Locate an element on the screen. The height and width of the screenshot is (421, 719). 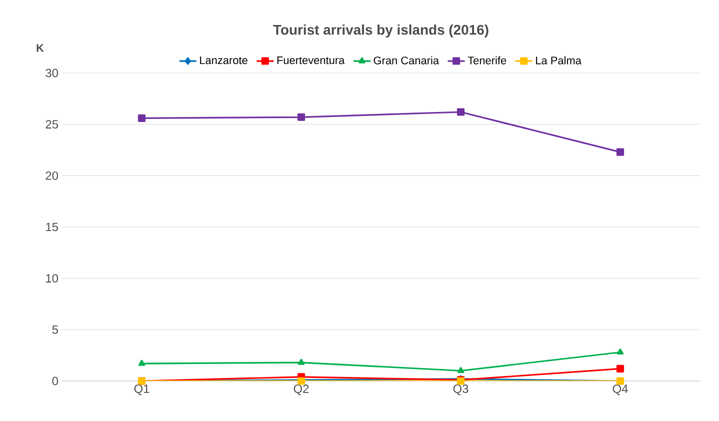
y-tick-label: 15 is located at coordinates (52, 227).